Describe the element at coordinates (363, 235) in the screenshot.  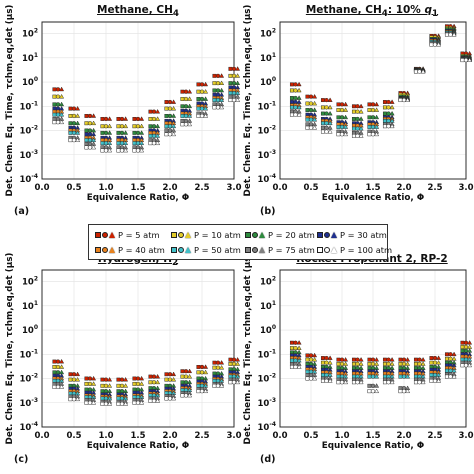
I see `legend-label: P = 30 atm` at that location.